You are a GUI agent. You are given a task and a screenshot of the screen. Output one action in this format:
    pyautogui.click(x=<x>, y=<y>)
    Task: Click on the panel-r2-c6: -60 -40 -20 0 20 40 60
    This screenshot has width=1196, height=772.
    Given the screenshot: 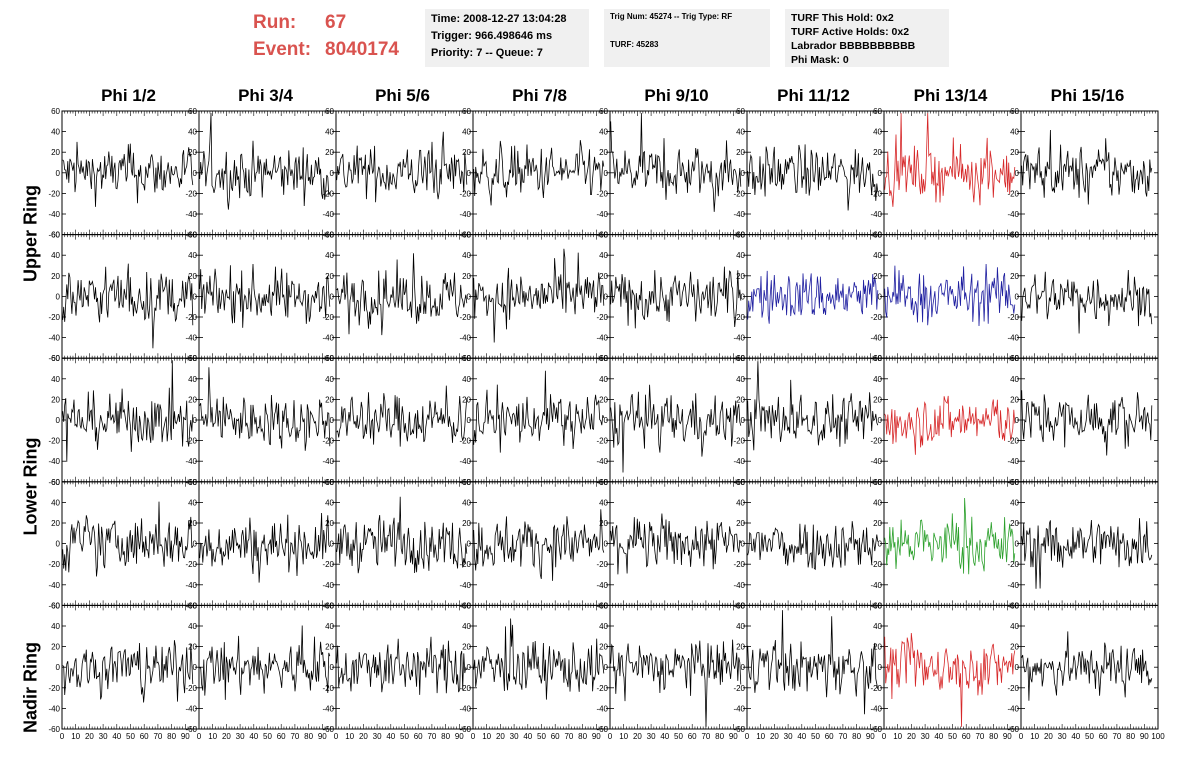 What is the action you would take?
    pyautogui.click(x=946, y=420)
    